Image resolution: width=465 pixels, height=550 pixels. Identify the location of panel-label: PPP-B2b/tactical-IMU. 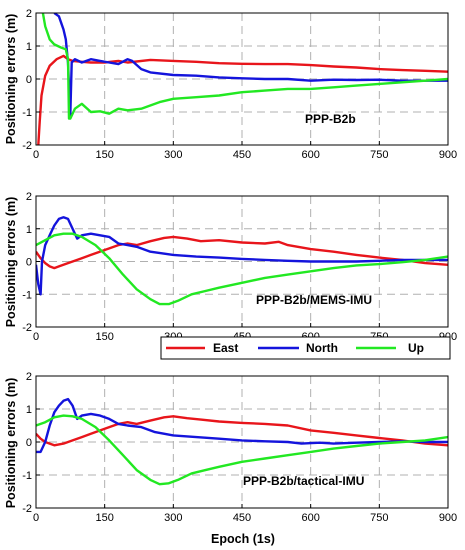
(303, 481).